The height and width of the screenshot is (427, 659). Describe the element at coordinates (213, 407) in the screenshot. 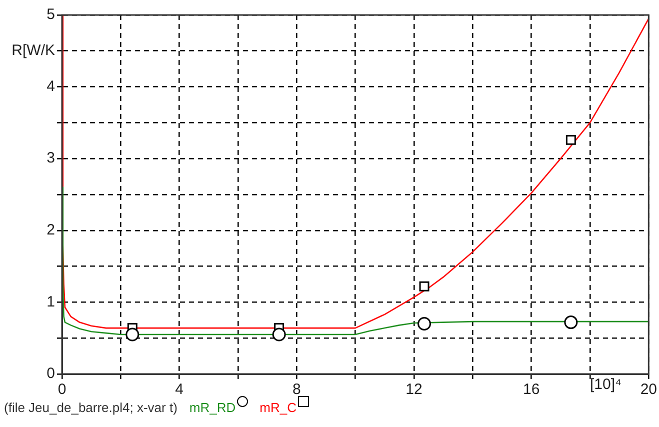

I see `text: mR_RD` at that location.